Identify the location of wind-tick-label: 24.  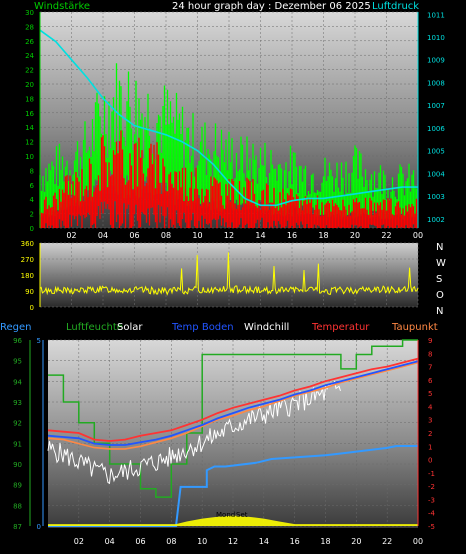
(29, 56).